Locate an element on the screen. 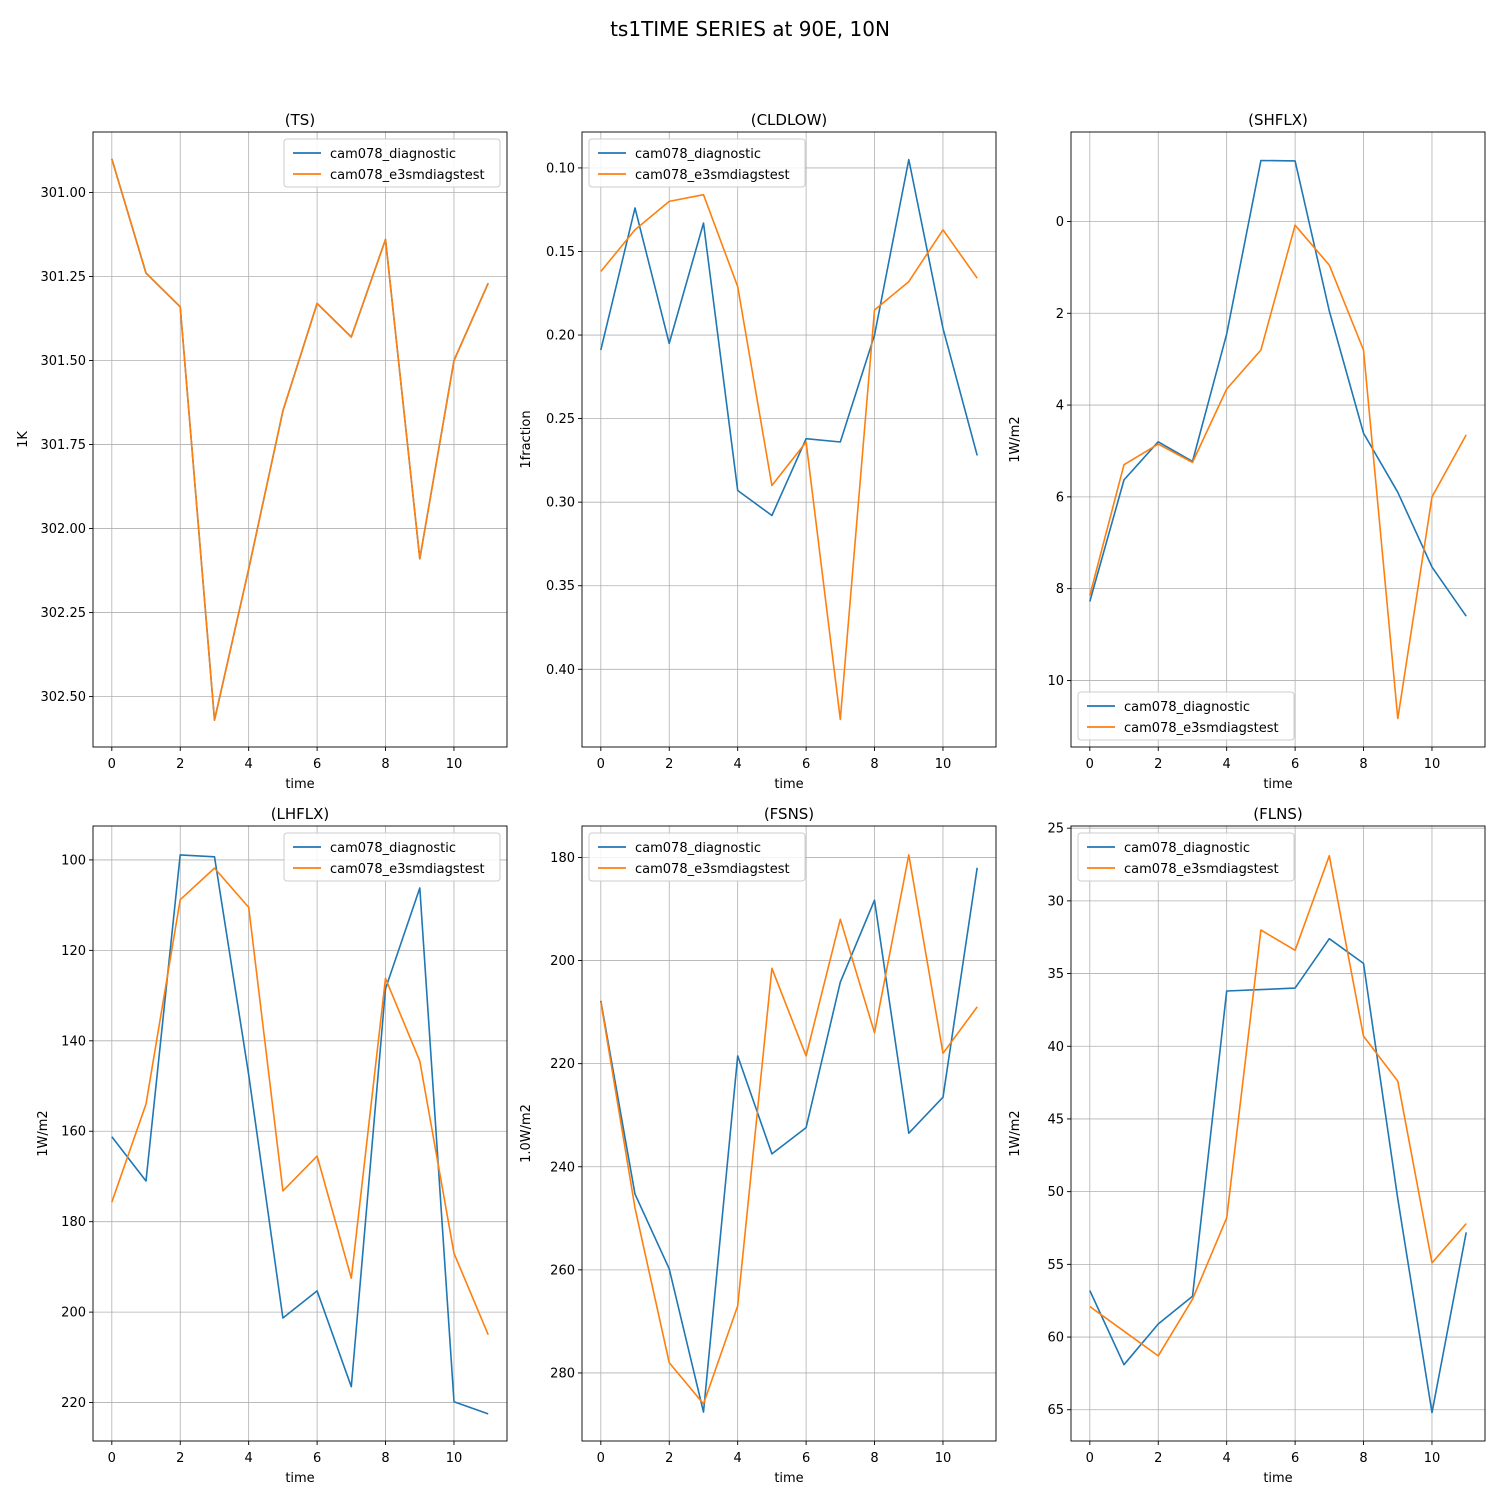 This screenshot has width=1500, height=1500. y-tick-label: 120 is located at coordinates (73, 951).